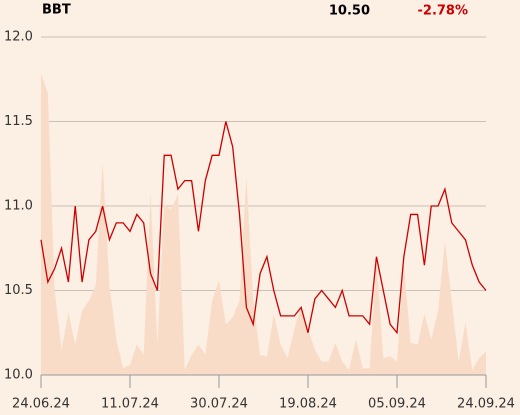 This screenshot has height=415, width=520. Describe the element at coordinates (41, 404) in the screenshot. I see `x-tick-label: 24.06.24` at that location.